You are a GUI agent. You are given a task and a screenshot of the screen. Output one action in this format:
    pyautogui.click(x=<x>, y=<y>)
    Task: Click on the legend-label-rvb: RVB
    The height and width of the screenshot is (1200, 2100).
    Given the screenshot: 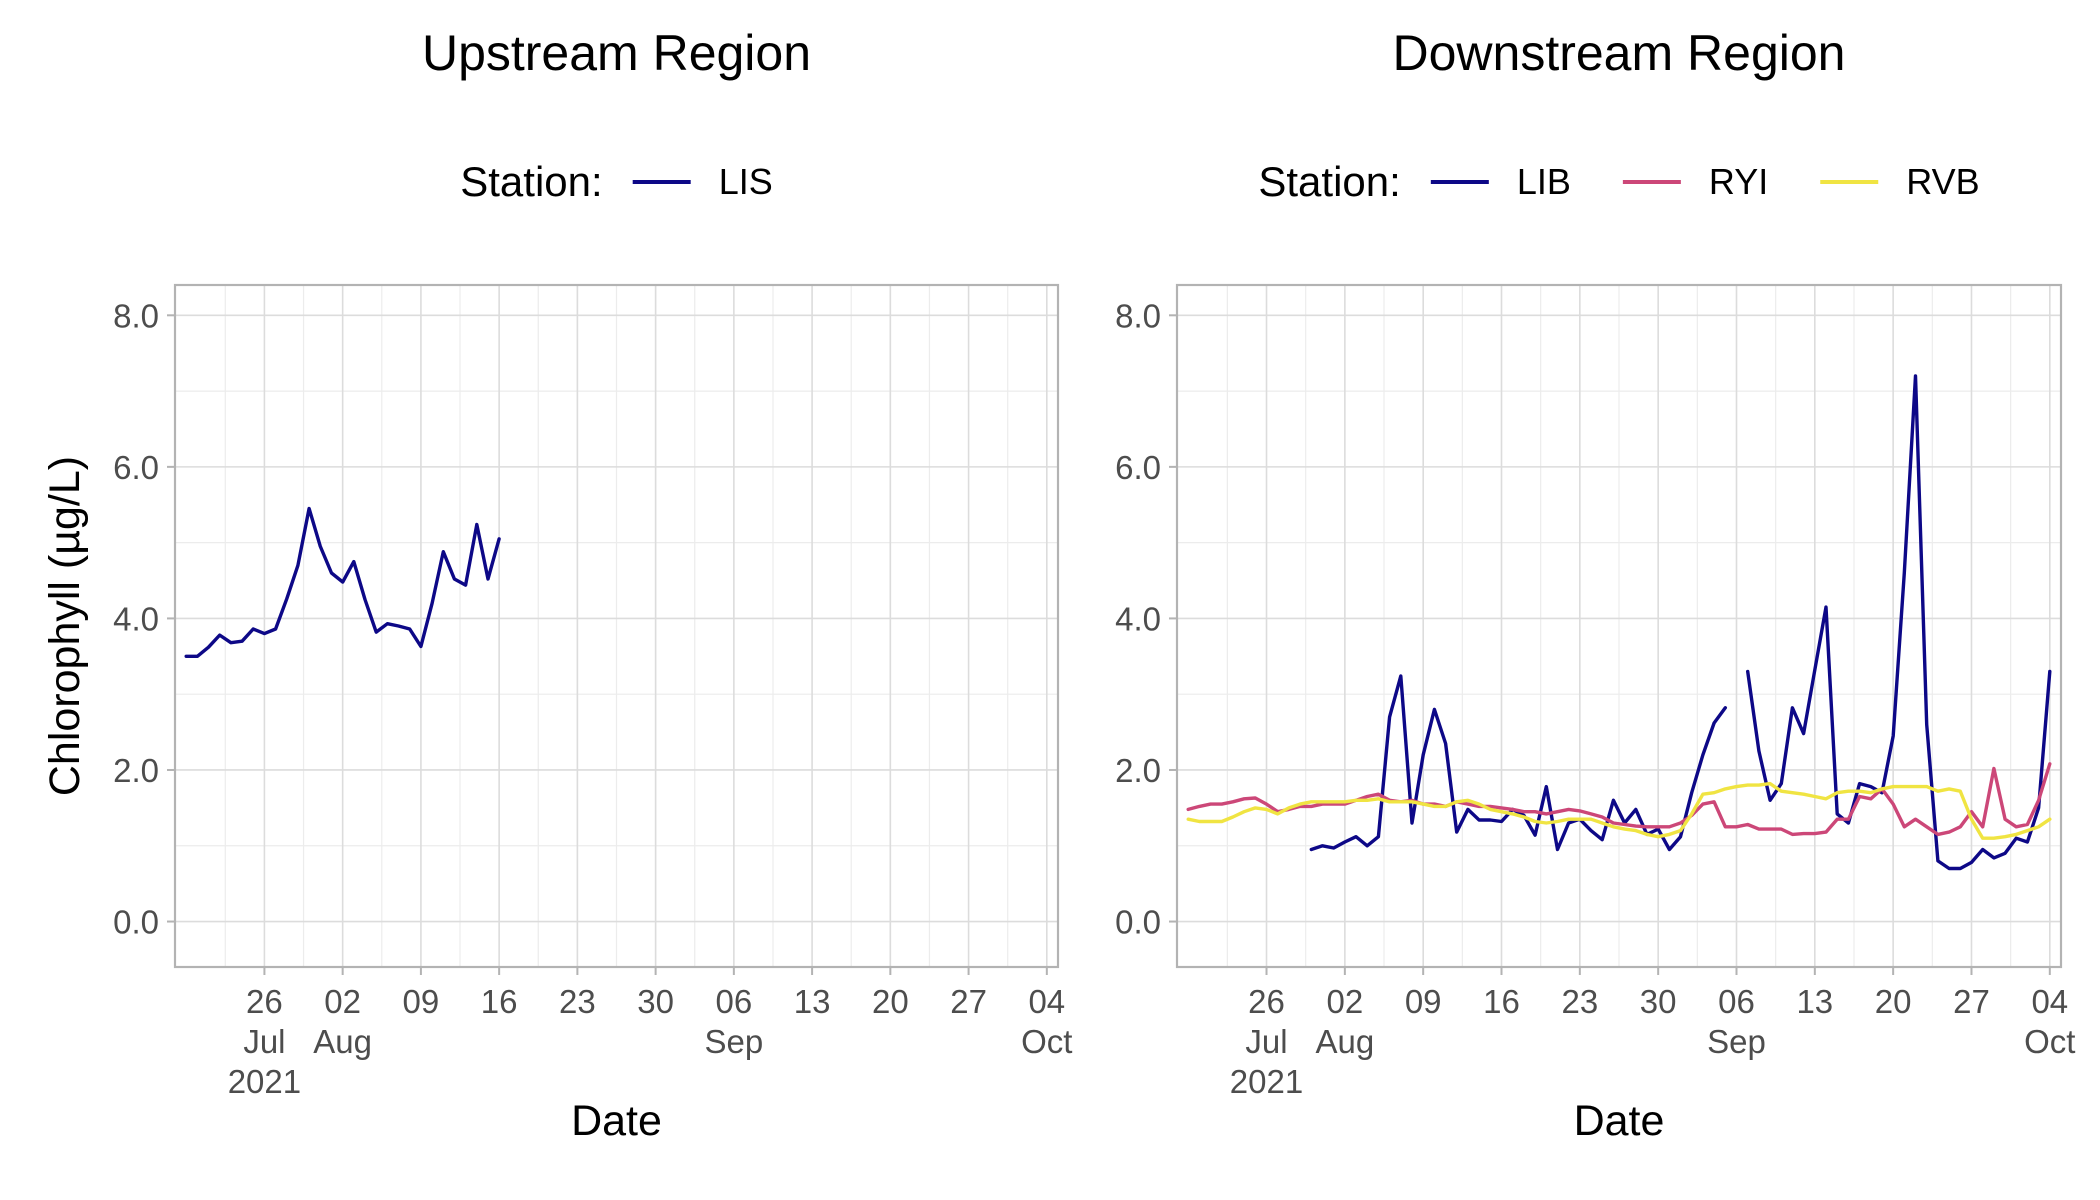 What is the action you would take?
    pyautogui.click(x=1942, y=181)
    